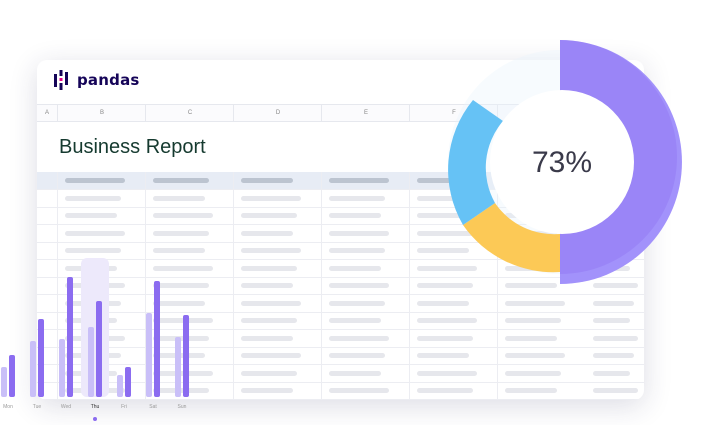  I want to click on column-header-a: A, so click(46, 113).